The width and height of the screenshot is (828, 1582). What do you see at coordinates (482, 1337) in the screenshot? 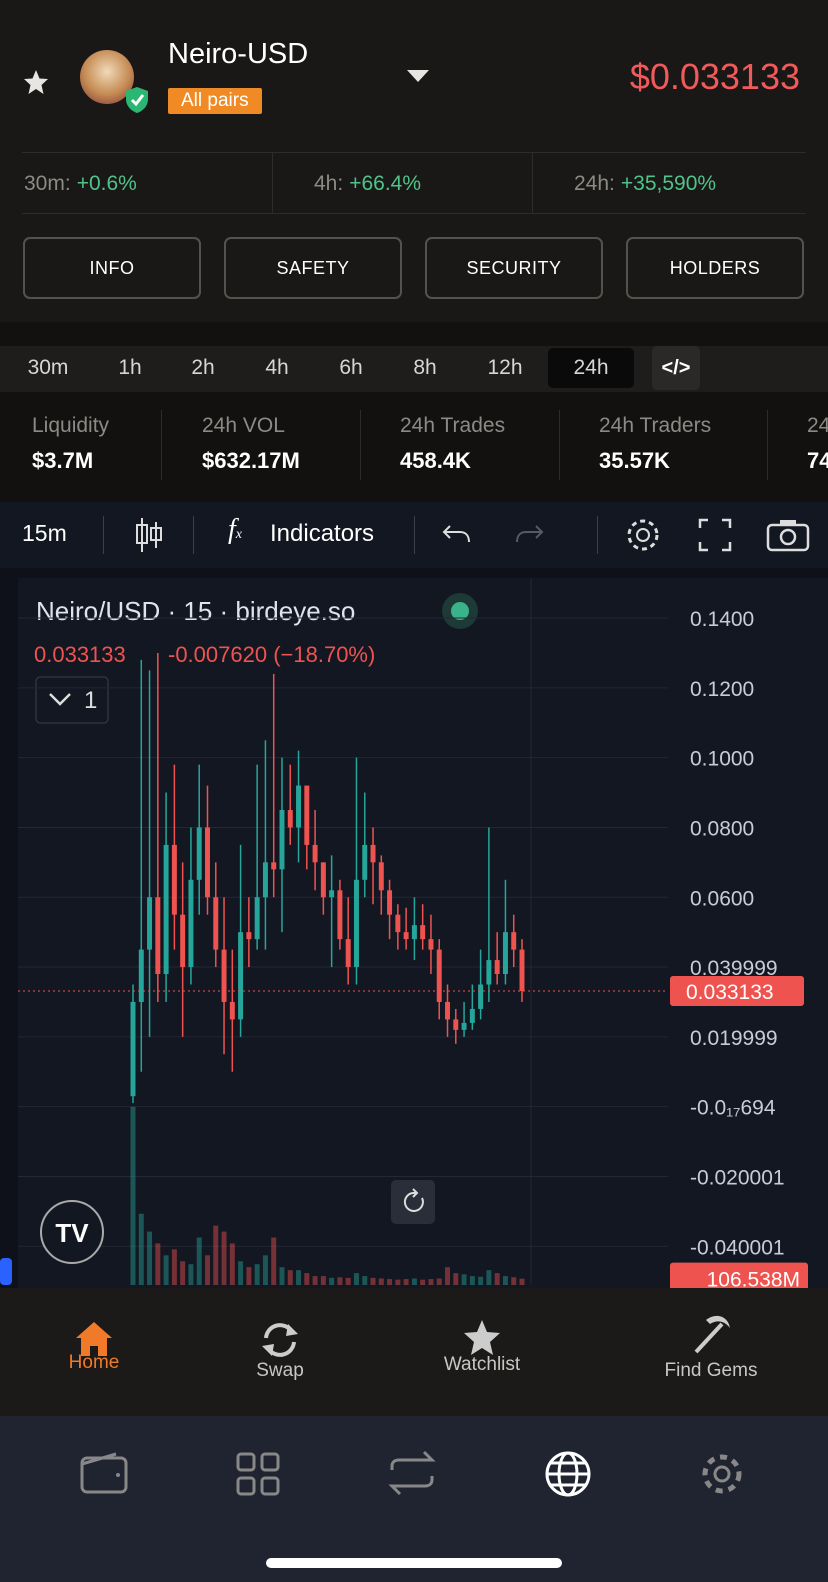
I see `watchlist-icon` at bounding box center [482, 1337].